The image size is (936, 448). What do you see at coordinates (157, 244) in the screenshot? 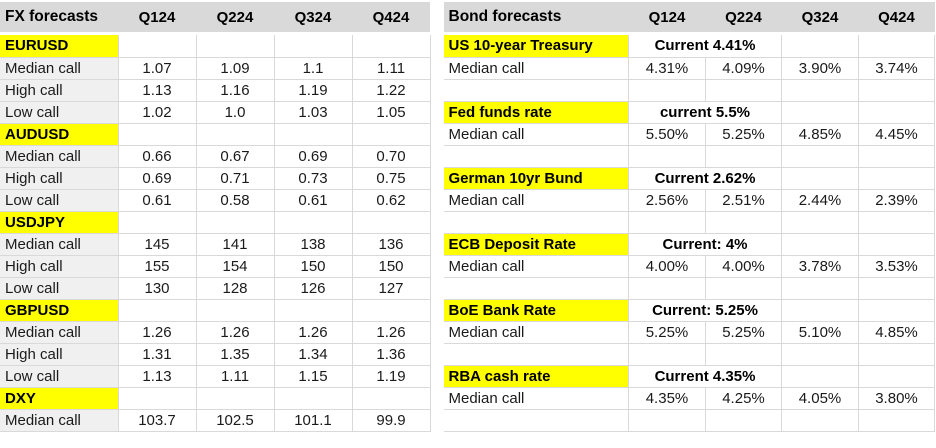
I see `fx-value-cell: 145` at bounding box center [157, 244].